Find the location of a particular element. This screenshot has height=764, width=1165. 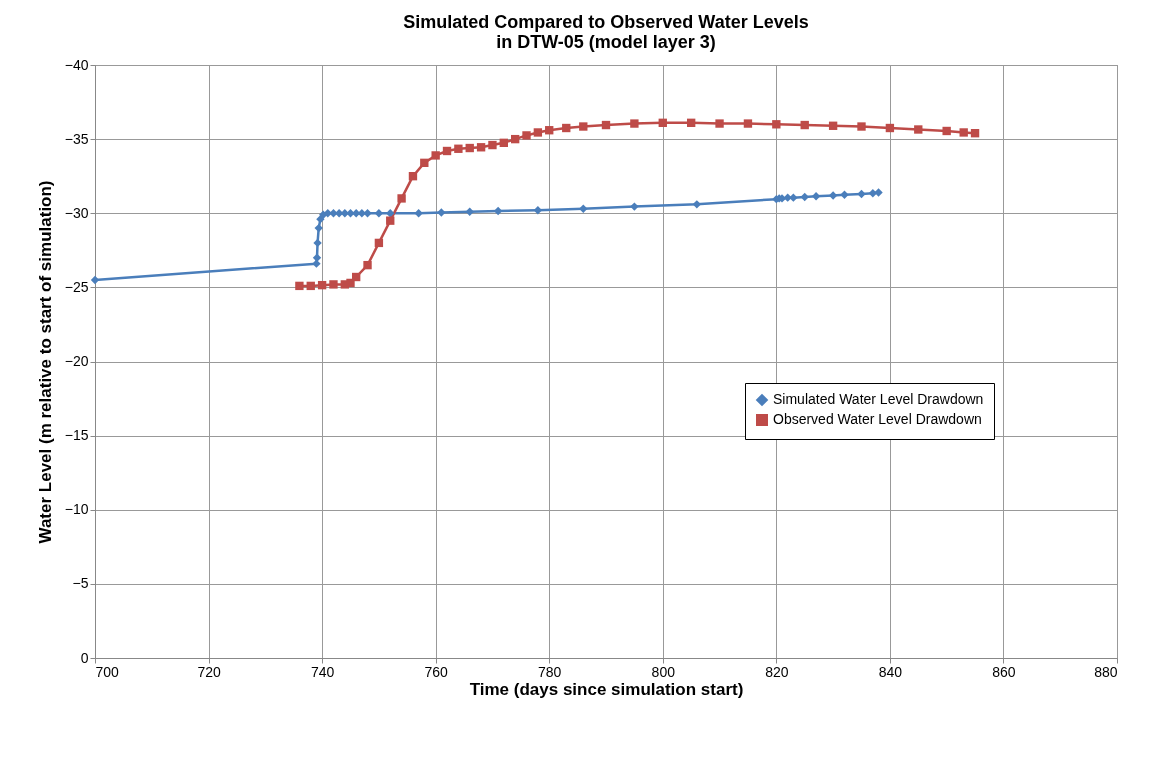

x-tick-label: 860 is located at coordinates (1004, 671).